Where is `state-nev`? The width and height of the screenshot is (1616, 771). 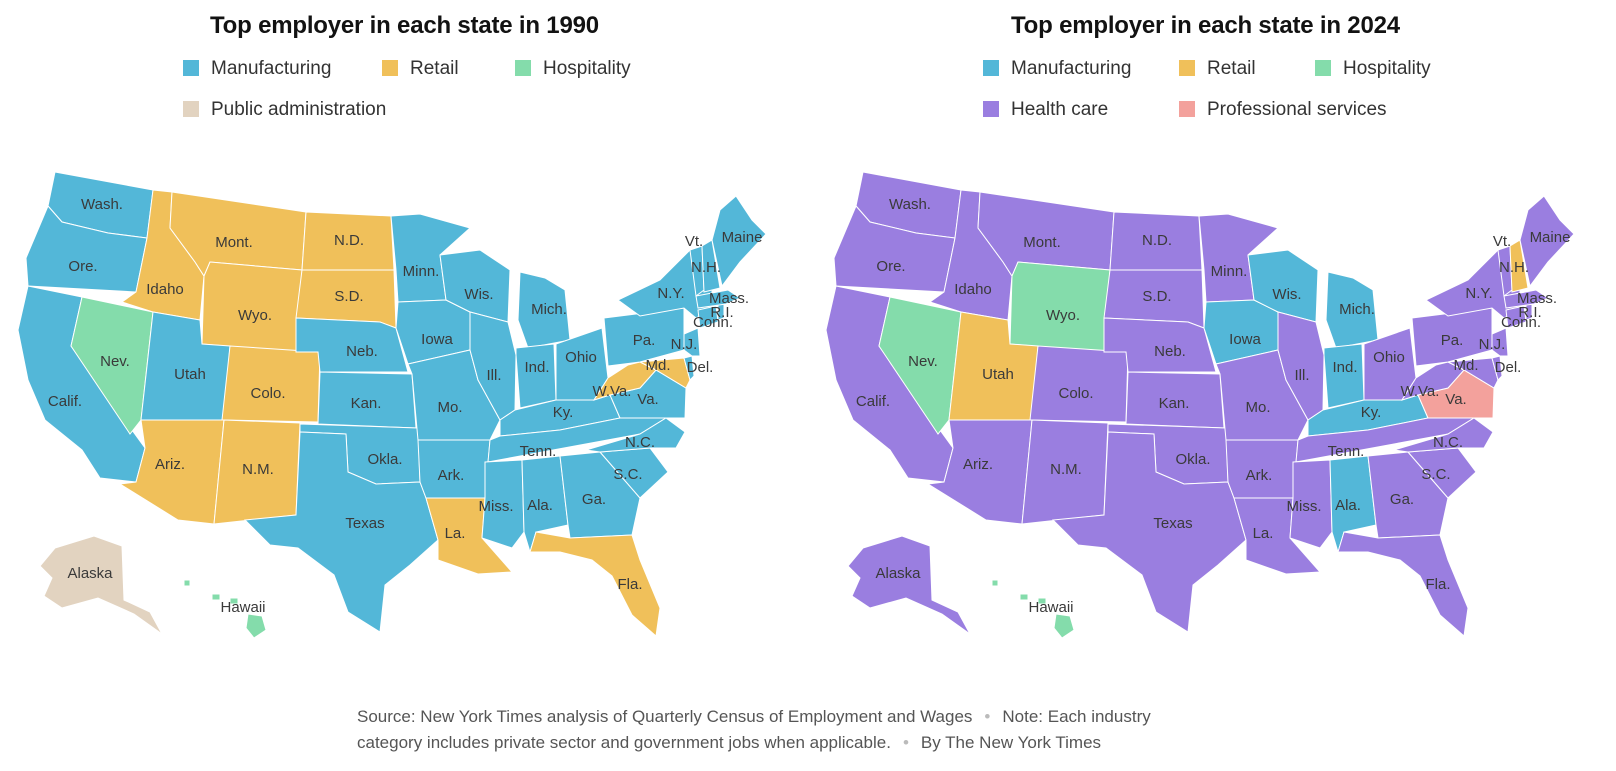 state-nev is located at coordinates (112, 365).